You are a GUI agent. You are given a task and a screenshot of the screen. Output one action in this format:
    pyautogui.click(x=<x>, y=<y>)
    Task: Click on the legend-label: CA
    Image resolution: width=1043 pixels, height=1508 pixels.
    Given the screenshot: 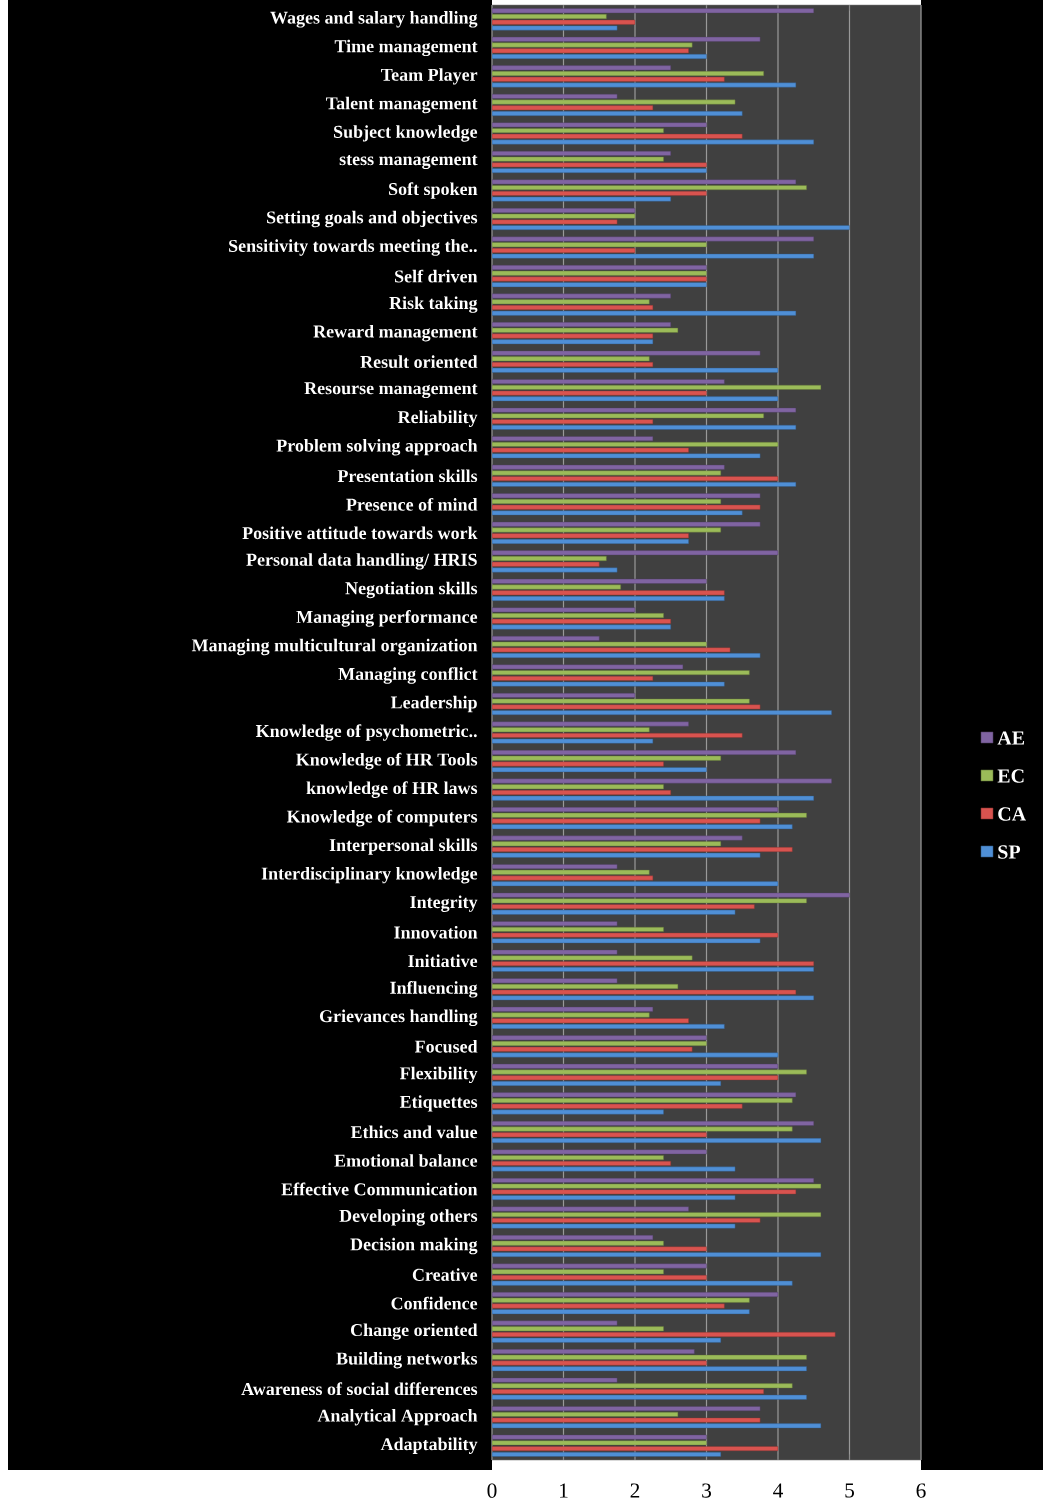 What is the action you would take?
    pyautogui.click(x=1012, y=814)
    